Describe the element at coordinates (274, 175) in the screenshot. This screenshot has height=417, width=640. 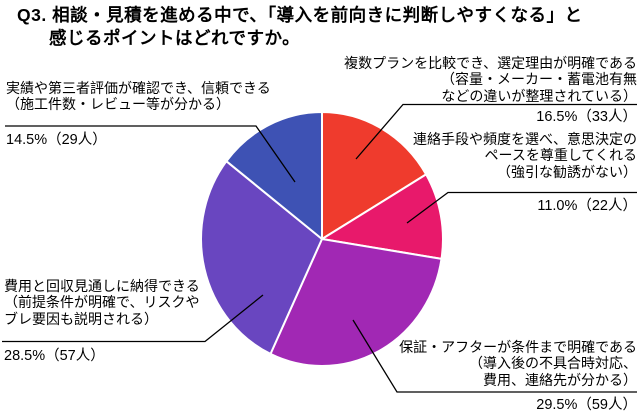
I see `pie-slice-track-record` at that location.